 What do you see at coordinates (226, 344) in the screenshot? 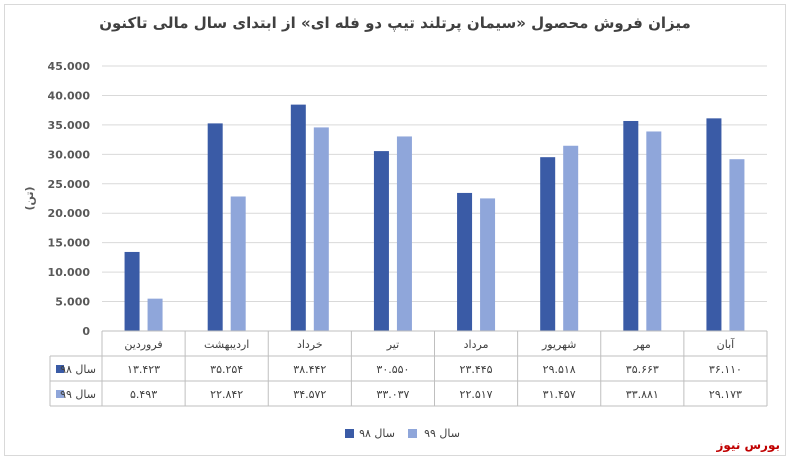
I see `x-category-label: اردیبهشت` at bounding box center [226, 344].